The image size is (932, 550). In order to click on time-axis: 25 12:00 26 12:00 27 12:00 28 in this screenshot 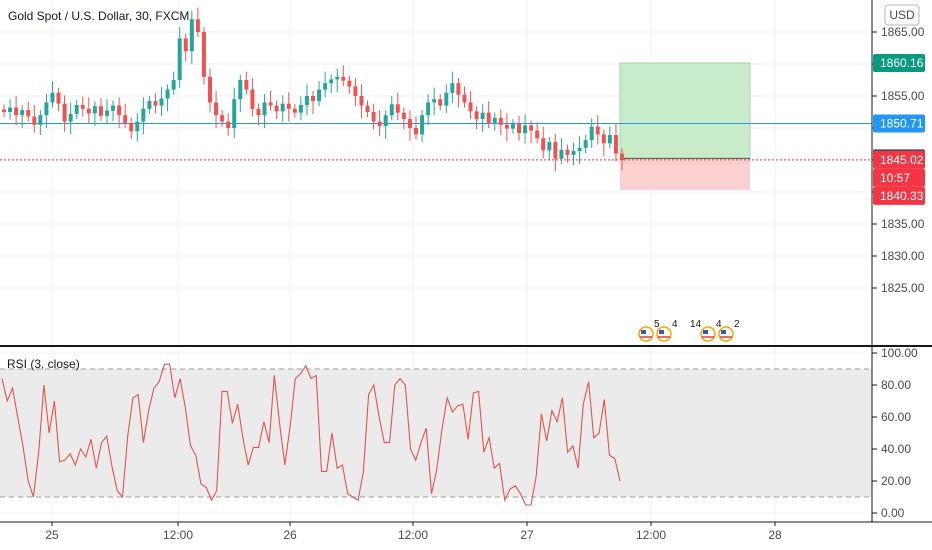, I will do `click(466, 531)`.